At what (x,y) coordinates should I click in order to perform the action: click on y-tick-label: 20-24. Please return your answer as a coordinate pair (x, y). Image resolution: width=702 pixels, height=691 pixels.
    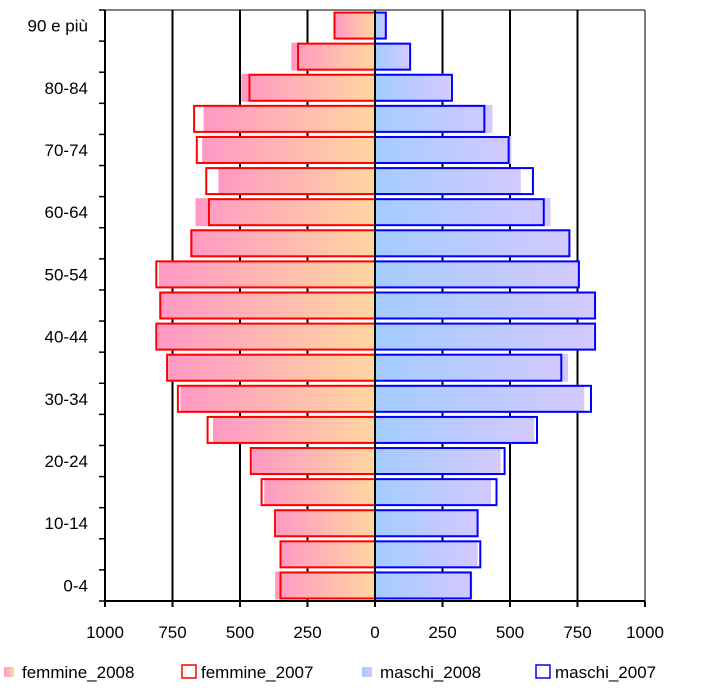
    Looking at the image, I should click on (66, 461).